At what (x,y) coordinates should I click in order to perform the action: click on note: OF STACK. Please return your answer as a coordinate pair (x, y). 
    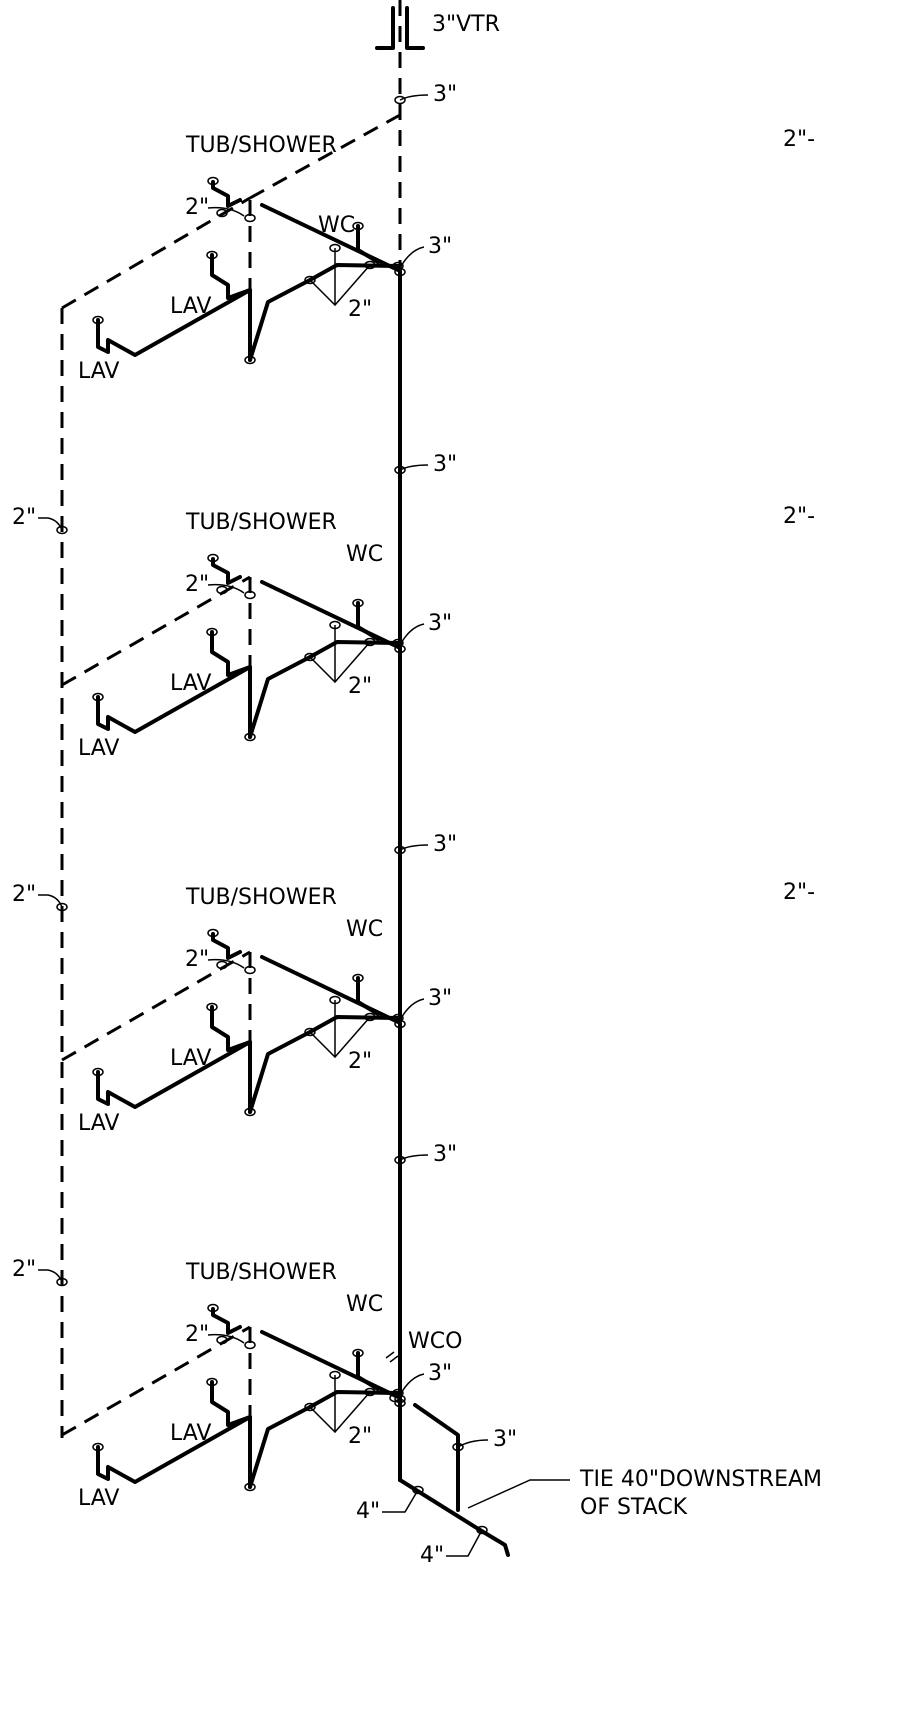
    Looking at the image, I should click on (634, 1507).